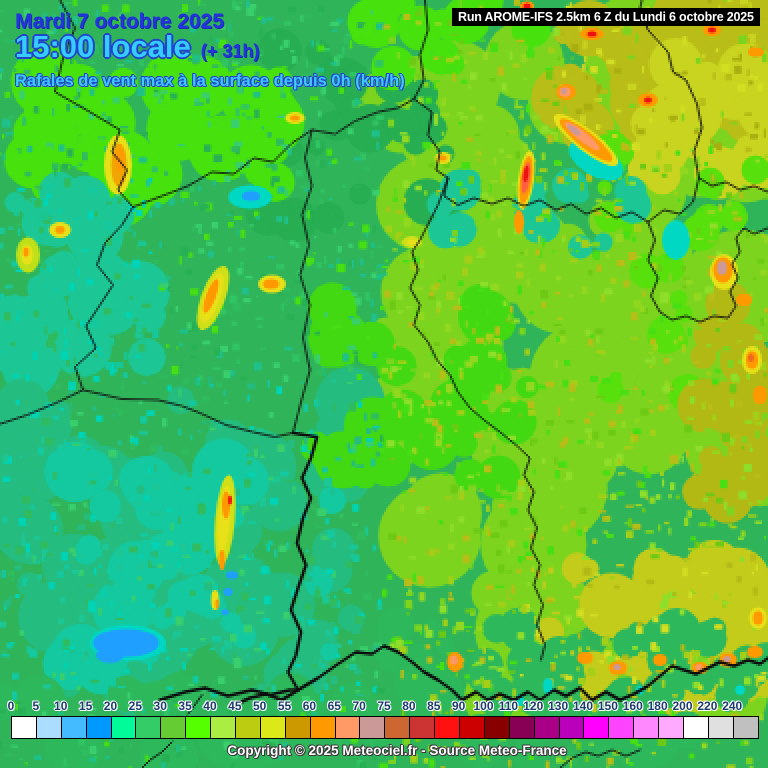 The image size is (768, 768). I want to click on scale-tick-label: 10, so click(61, 706).